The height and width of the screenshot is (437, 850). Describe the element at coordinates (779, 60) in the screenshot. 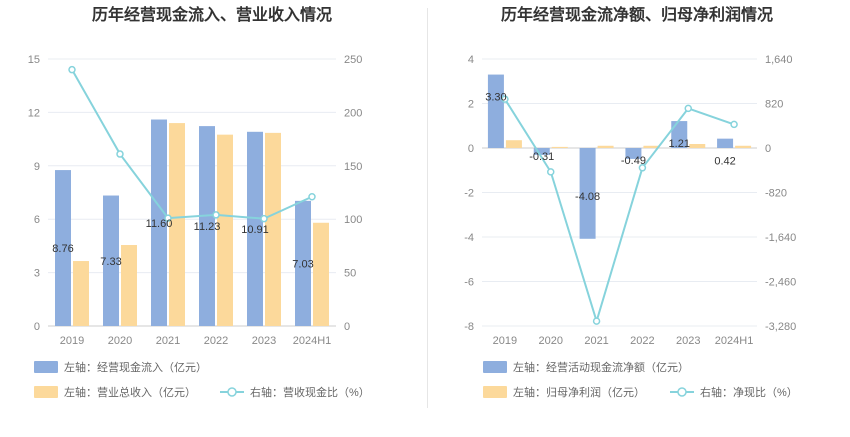

I see `y-right-tick-label: 1,640` at that location.